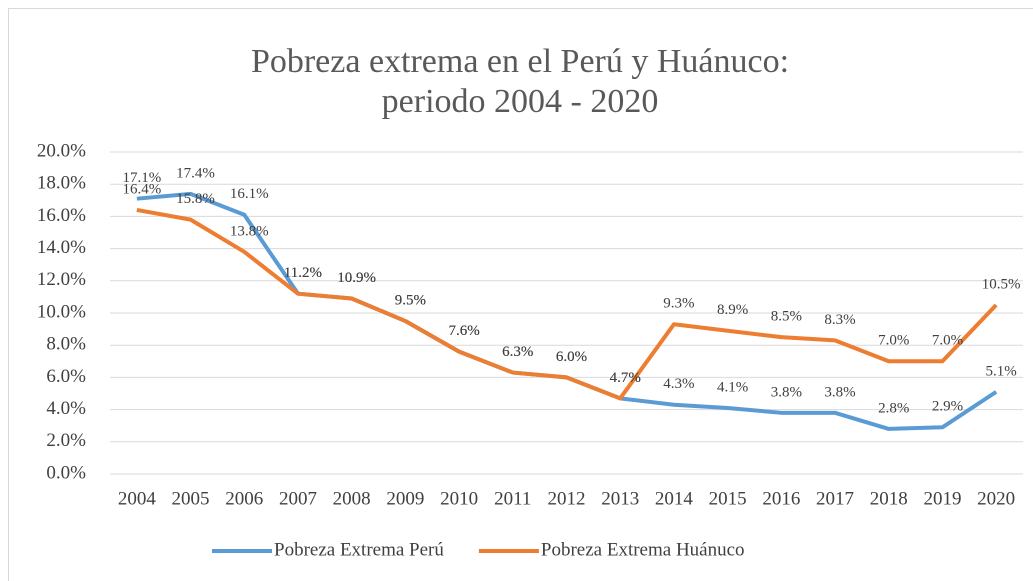  What do you see at coordinates (781, 498) in the screenshot?
I see `x-tick-label: 2016` at bounding box center [781, 498].